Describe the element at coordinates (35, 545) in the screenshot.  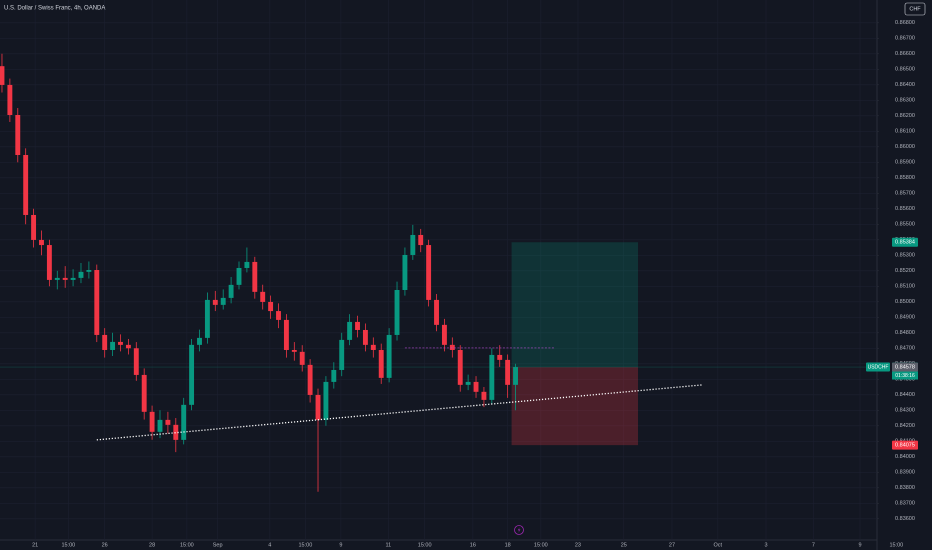
I see `x-tick-label: 21` at that location.